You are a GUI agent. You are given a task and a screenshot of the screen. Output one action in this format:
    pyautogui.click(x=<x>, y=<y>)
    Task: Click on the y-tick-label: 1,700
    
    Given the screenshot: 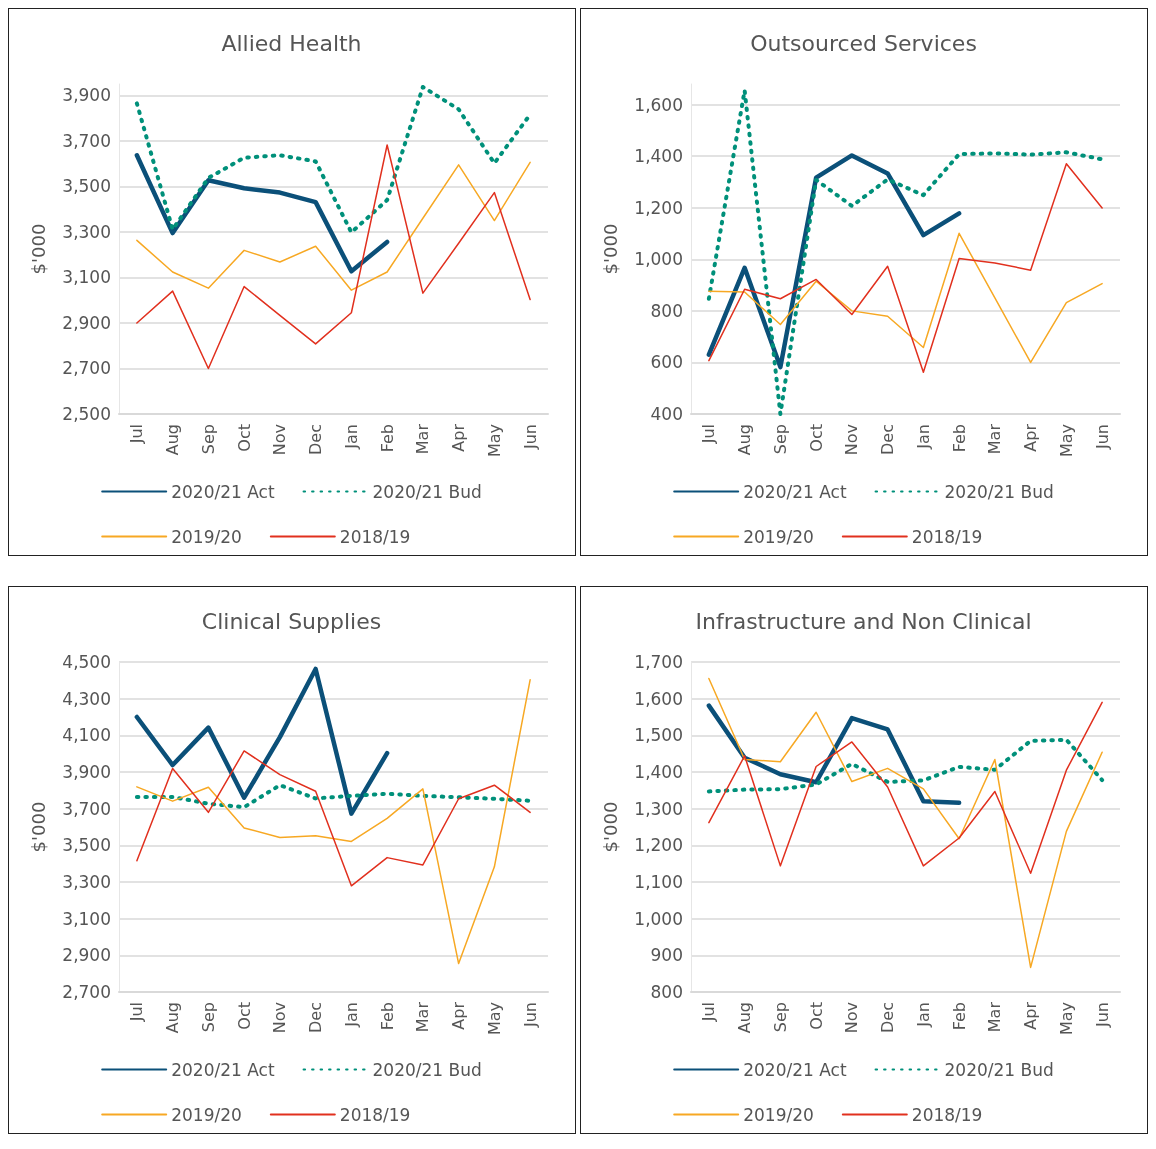 What is the action you would take?
    pyautogui.click(x=658, y=662)
    